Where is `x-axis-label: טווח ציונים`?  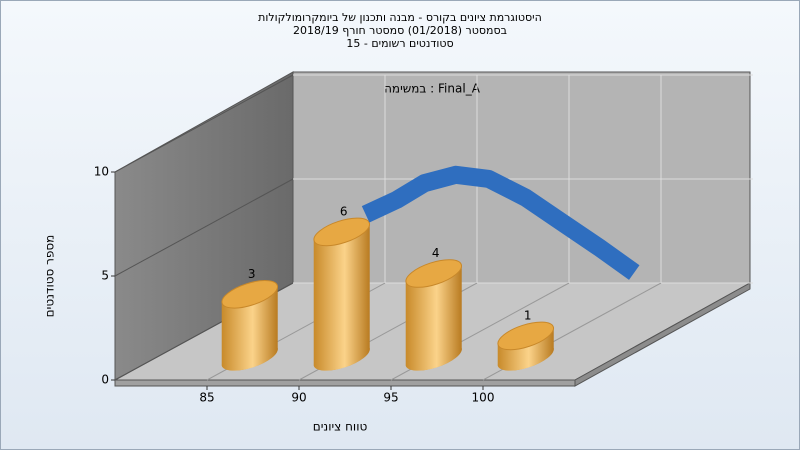 x-axis-label: טווח ציונים is located at coordinates (340, 427).